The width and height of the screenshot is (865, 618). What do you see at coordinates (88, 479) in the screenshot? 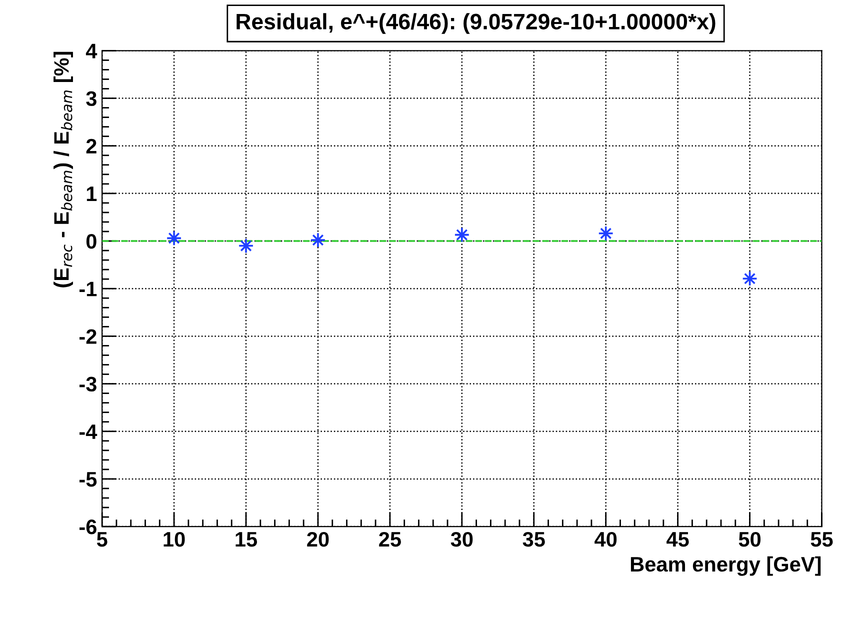
I see `y-tick-label: -5` at bounding box center [88, 479].